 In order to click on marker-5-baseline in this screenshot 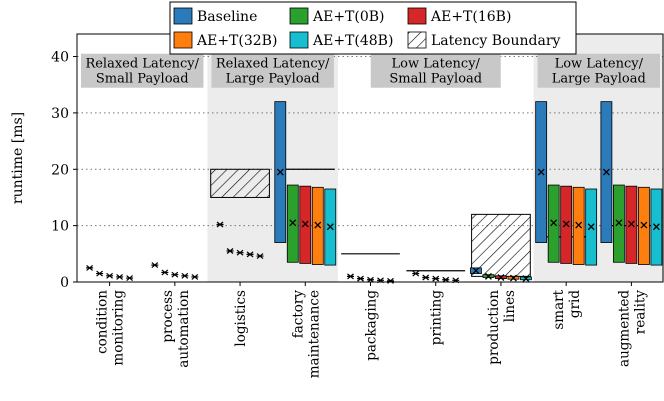, I will do `click(416, 273)`.